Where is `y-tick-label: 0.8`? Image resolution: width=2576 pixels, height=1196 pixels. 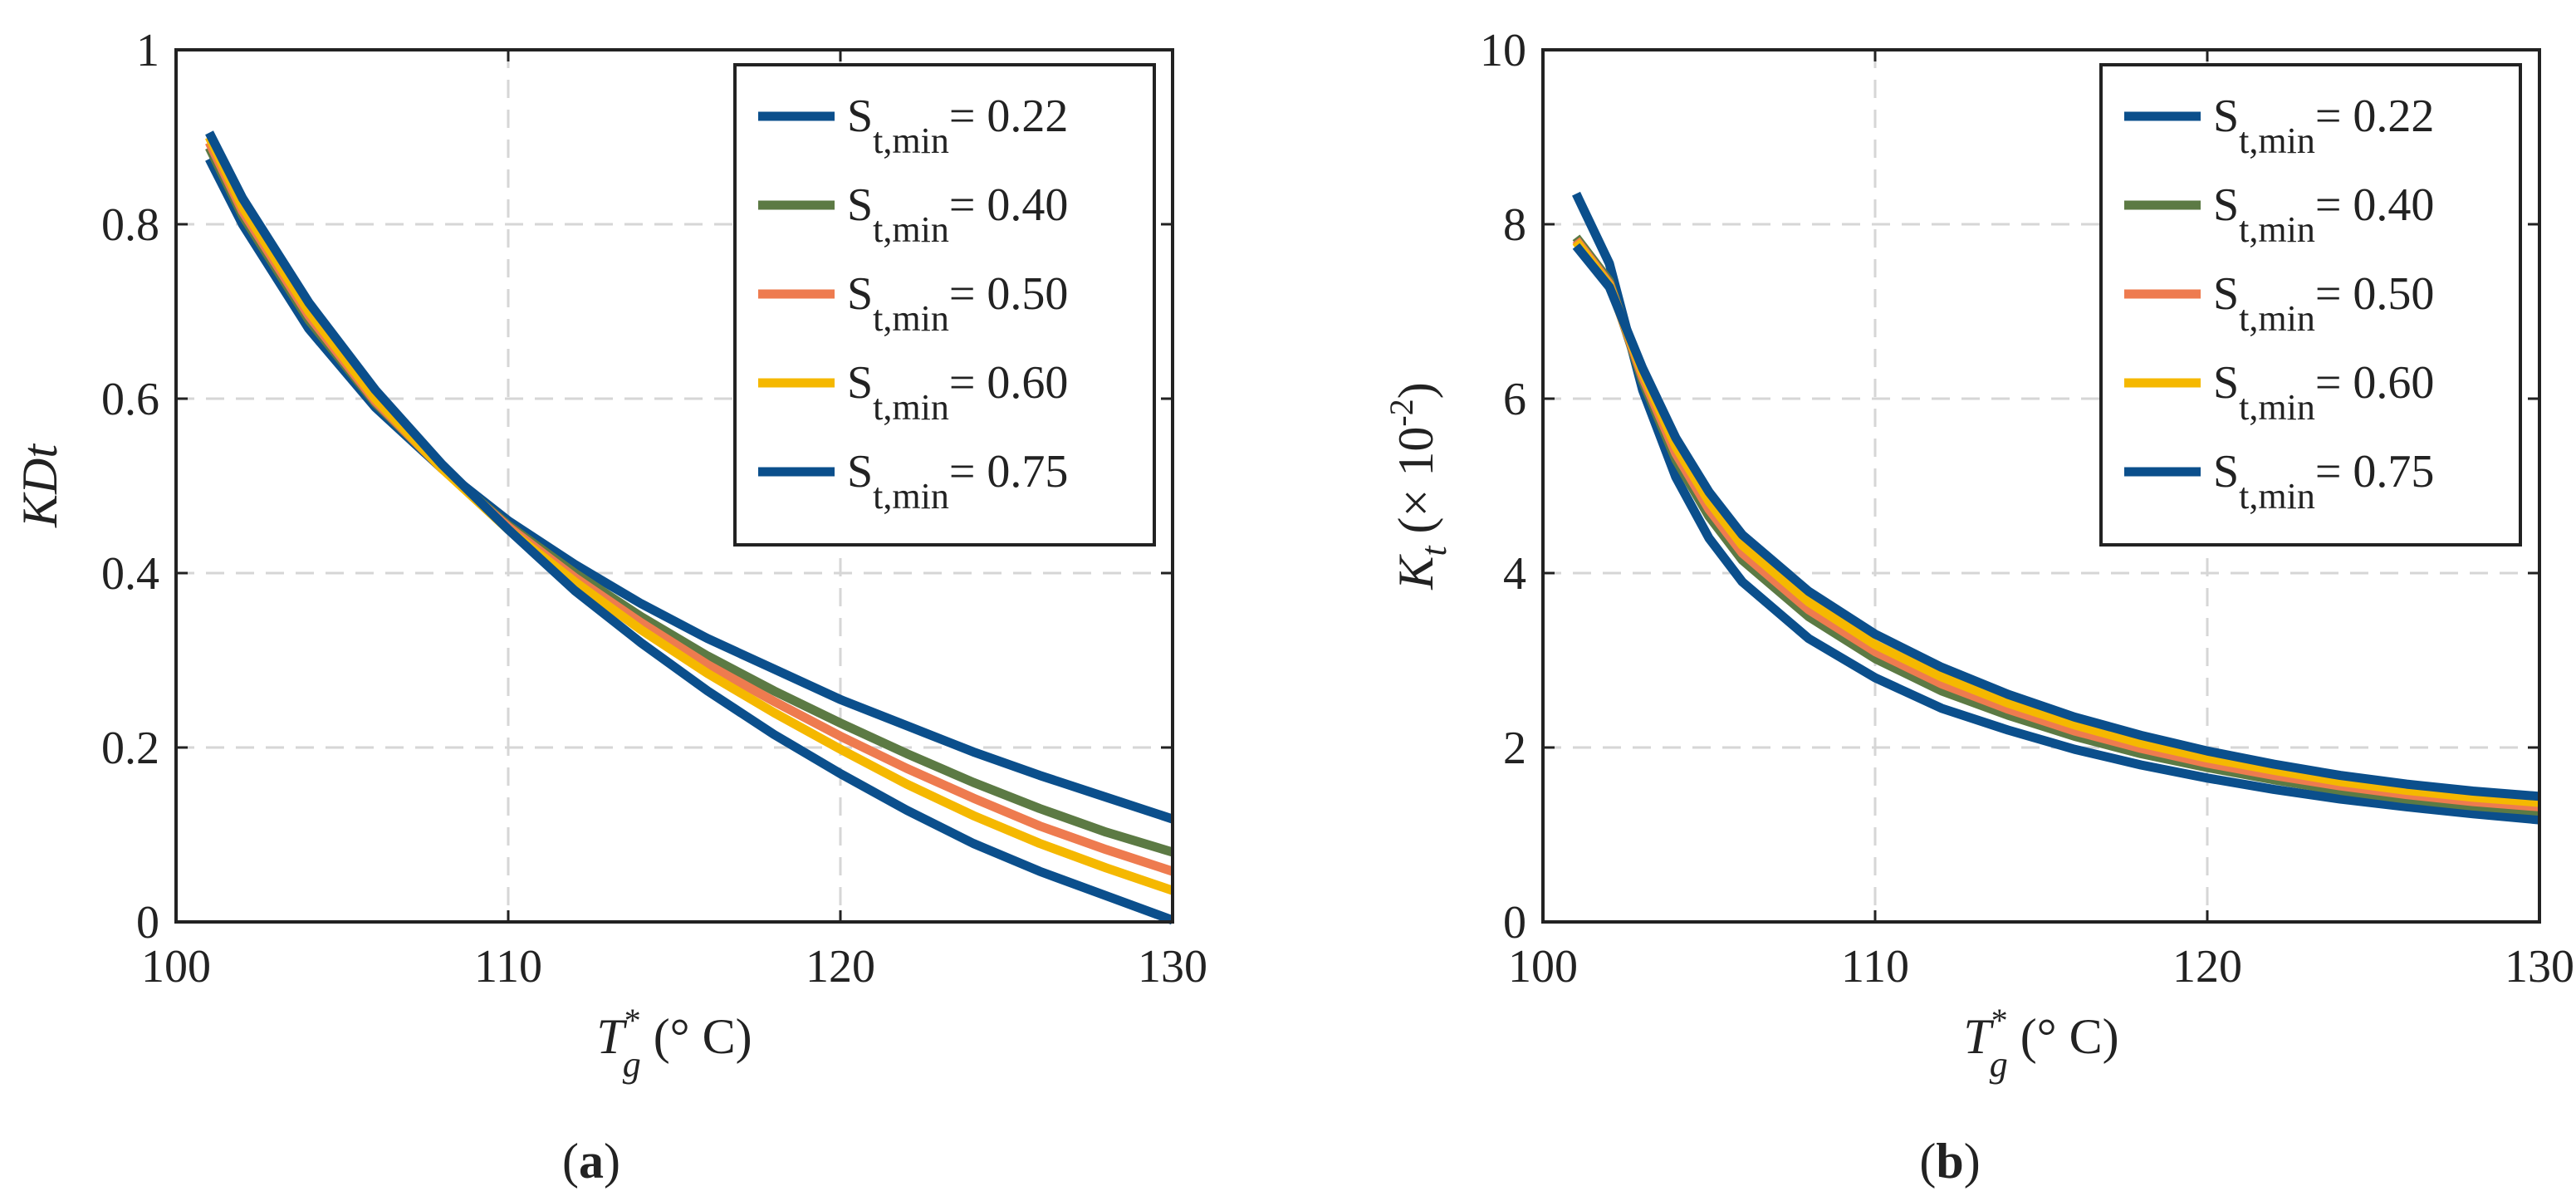 y-tick-label: 0.8 is located at coordinates (130, 225).